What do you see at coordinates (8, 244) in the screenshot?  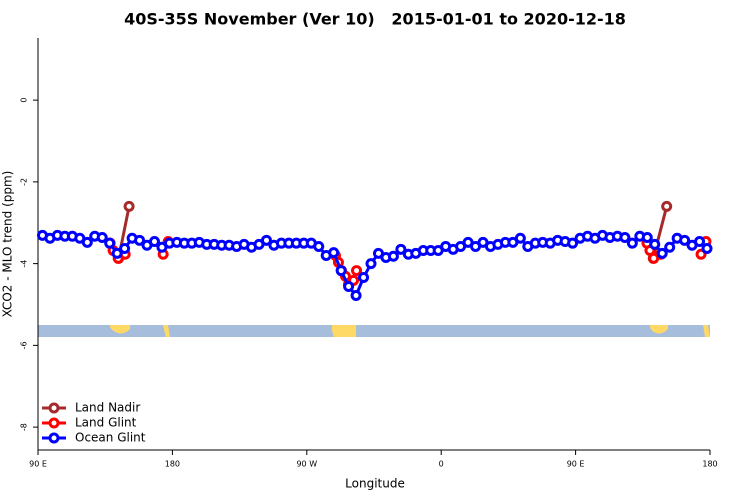 I see `y-axis-label: XCO2 - MLO trend (ppm)` at bounding box center [8, 244].